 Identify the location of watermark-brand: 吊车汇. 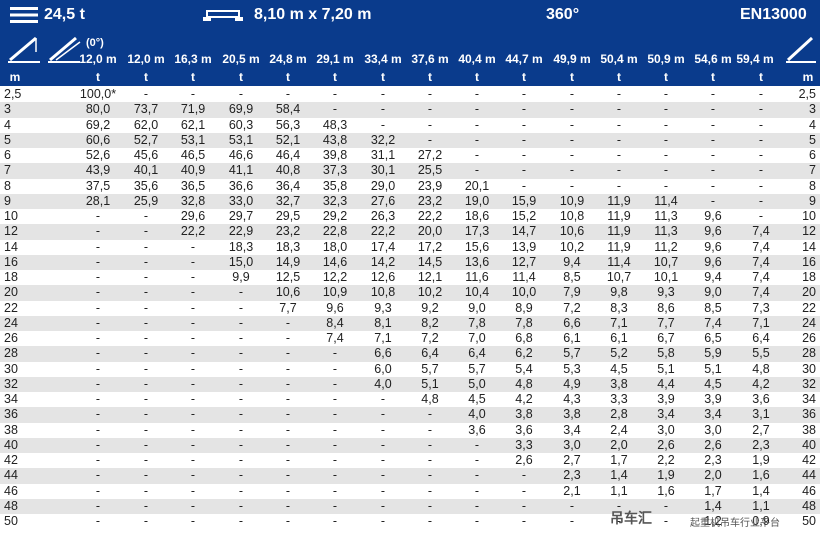
(631, 518).